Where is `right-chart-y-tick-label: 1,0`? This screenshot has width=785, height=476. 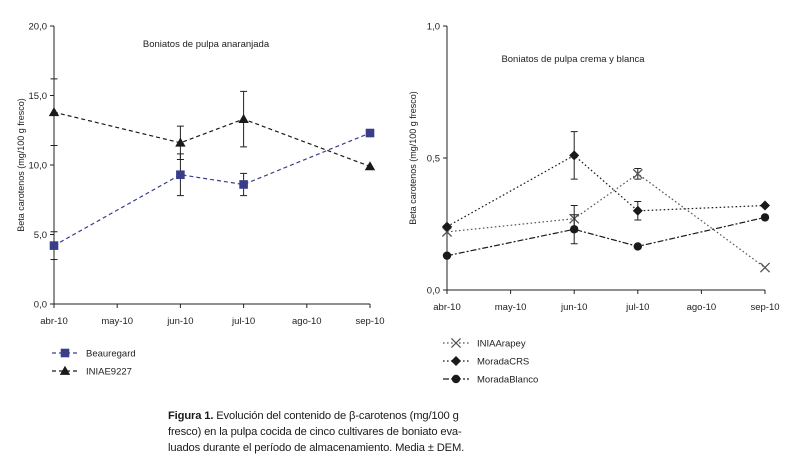 right-chart-y-tick-label: 1,0 is located at coordinates (433, 27).